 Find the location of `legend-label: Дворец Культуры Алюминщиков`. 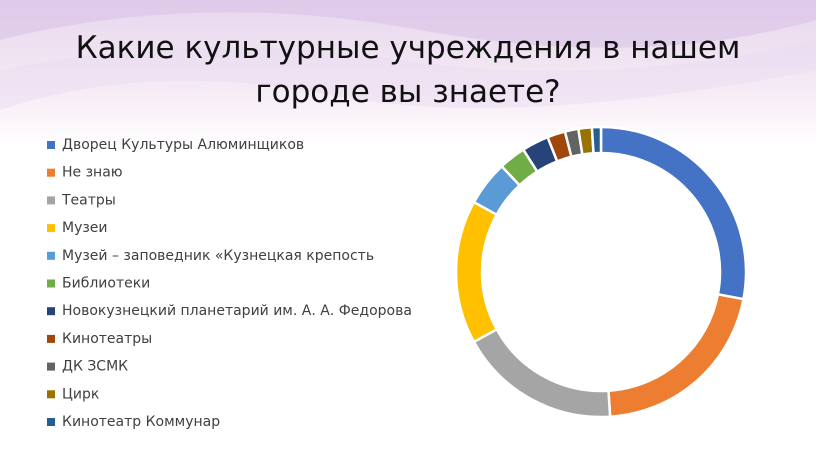

legend-label: Дворец Культуры Алюминщиков is located at coordinates (183, 145).